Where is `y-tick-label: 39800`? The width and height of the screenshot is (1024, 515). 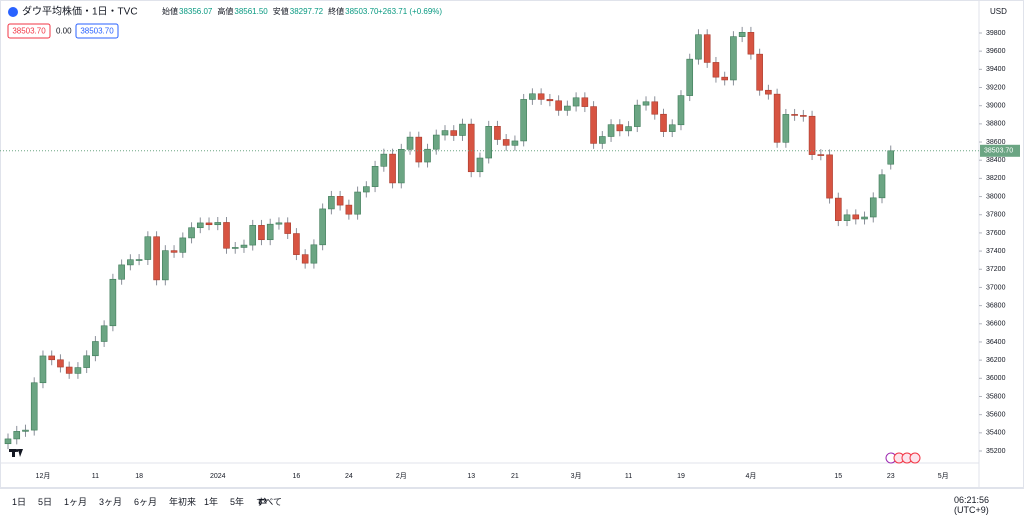 y-tick-label: 39800 is located at coordinates (996, 33).